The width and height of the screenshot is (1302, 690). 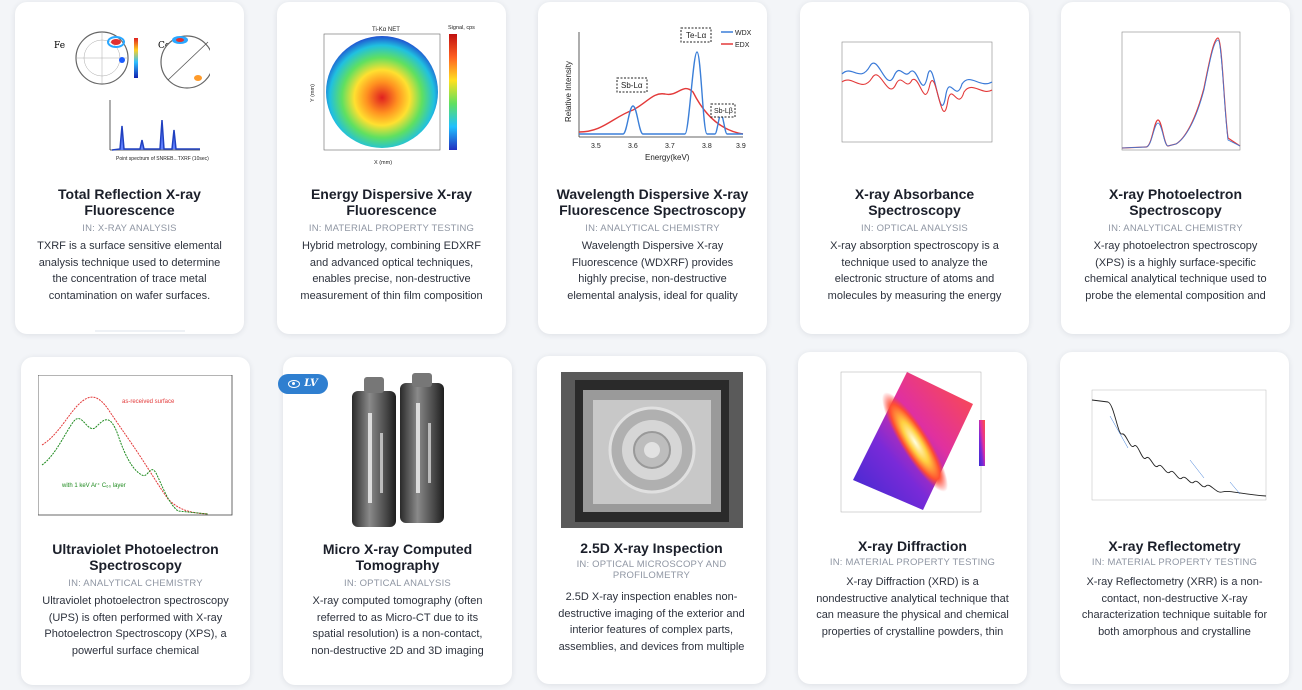 I want to click on card-title: X-ray Absorbance Spectroscopy, so click(x=914, y=202).